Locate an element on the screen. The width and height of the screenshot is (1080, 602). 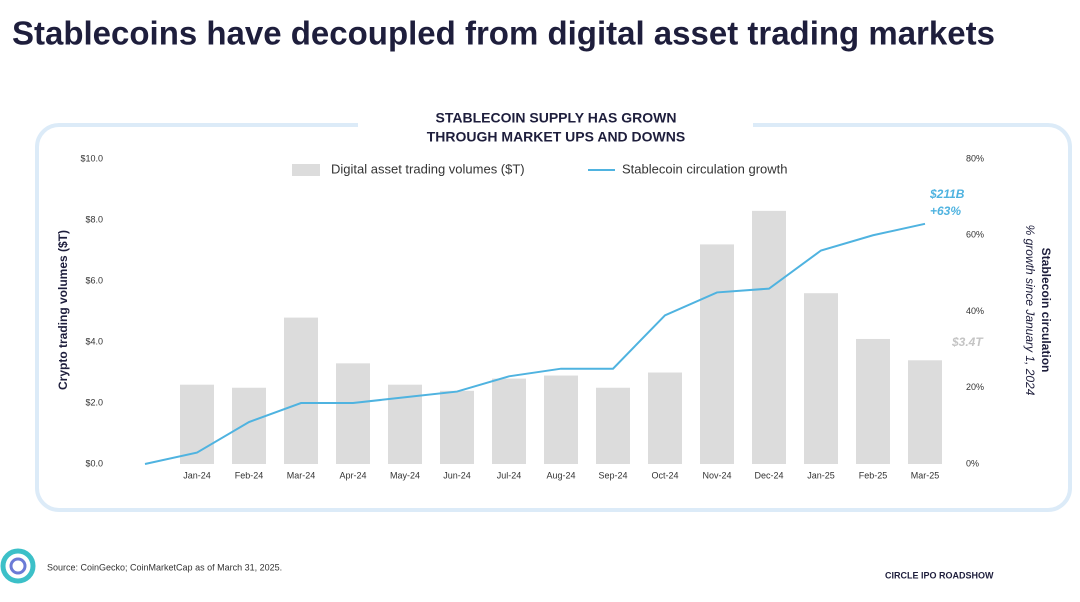
x-tick-label: Mar-24 is located at coordinates (301, 475).